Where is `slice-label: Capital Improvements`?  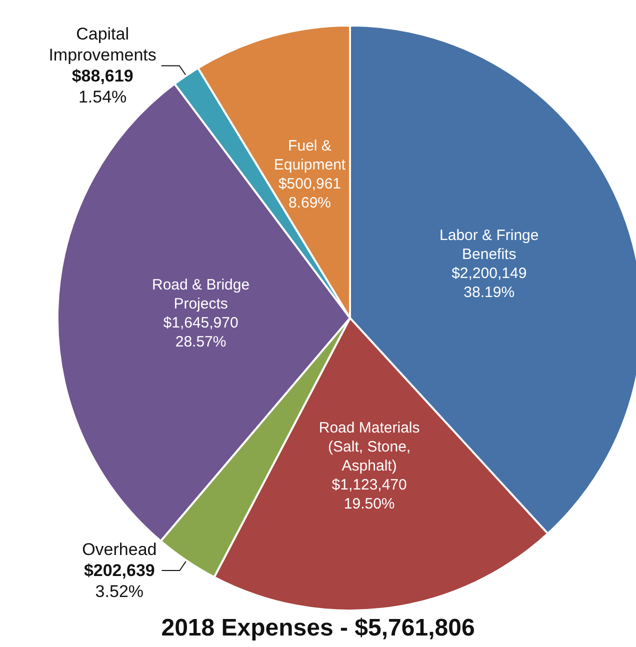
slice-label: Capital Improvements is located at coordinates (102, 44).